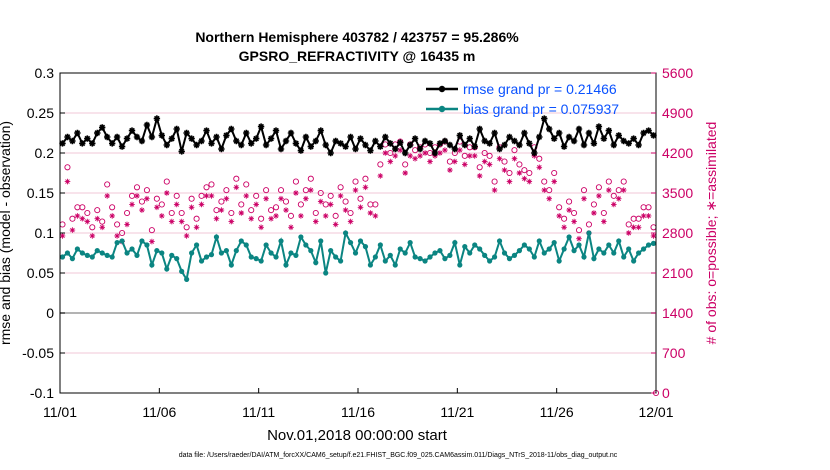 The width and height of the screenshot is (830, 470). I want to click on x-tick-label: 12/01, so click(655, 412).